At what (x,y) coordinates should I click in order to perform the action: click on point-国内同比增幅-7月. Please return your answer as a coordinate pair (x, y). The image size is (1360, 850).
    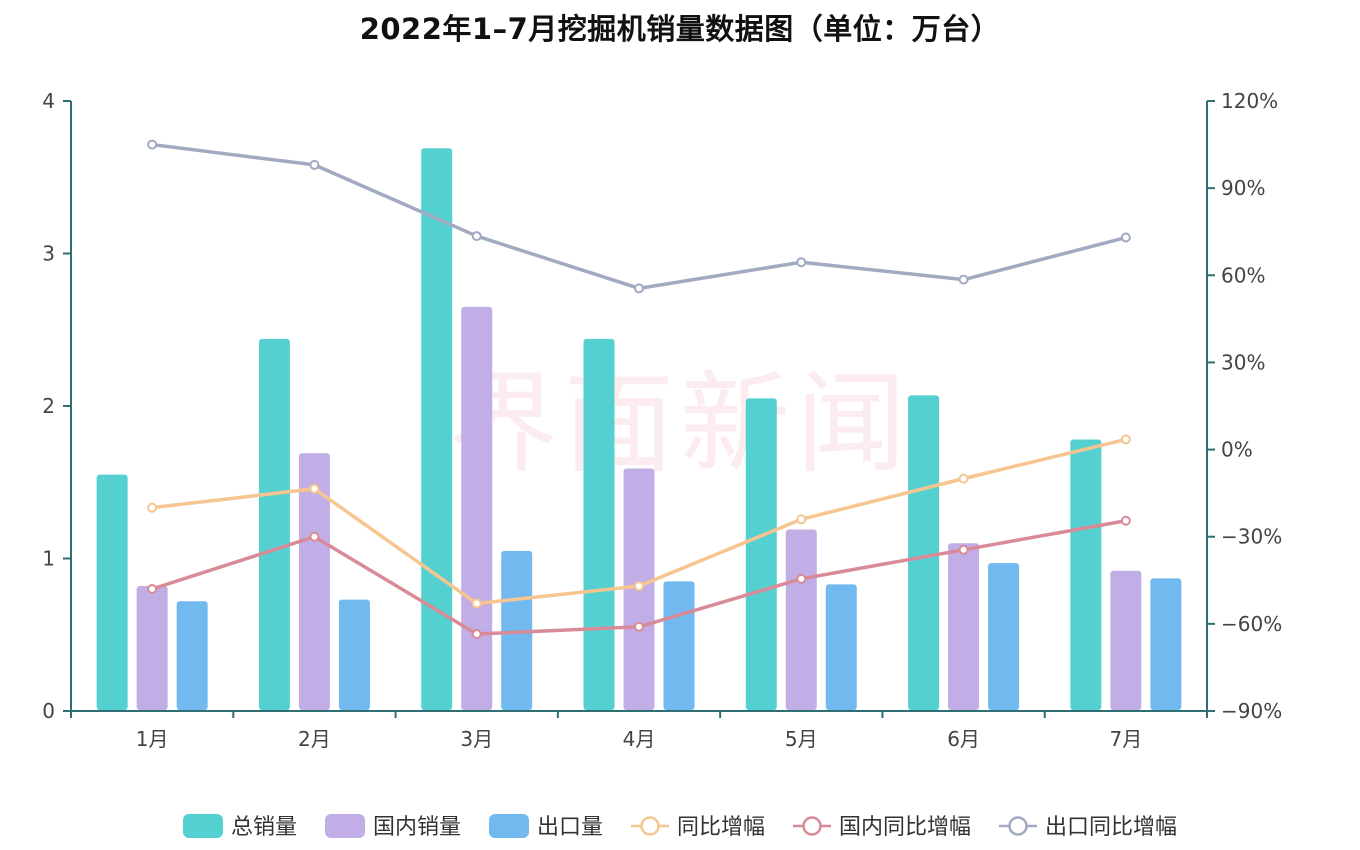
    Looking at the image, I should click on (1125, 520).